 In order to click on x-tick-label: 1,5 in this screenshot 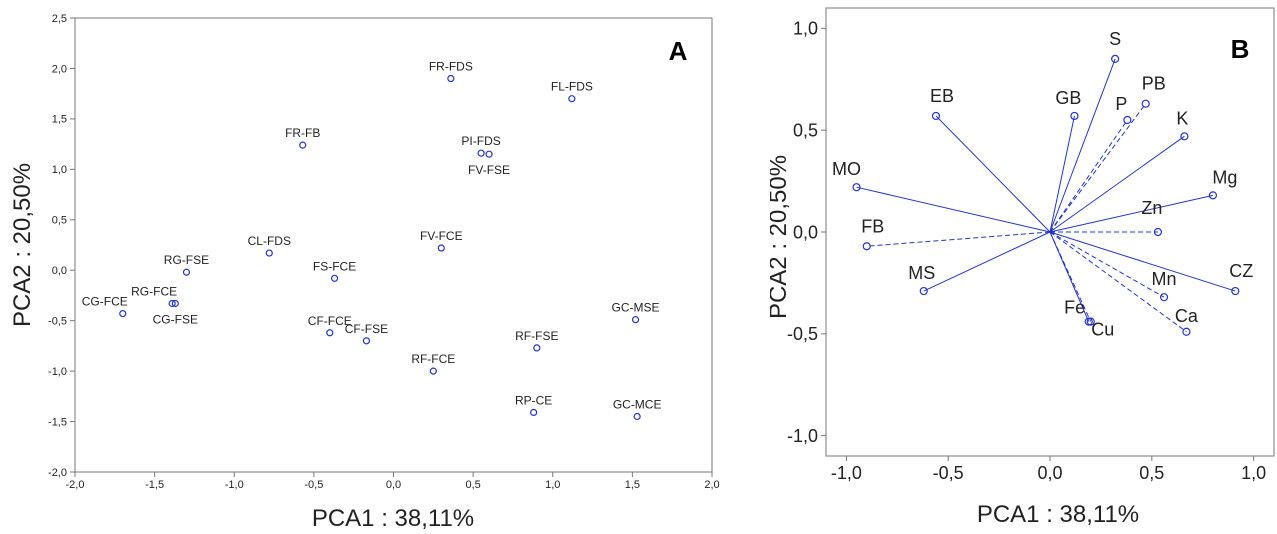, I will do `click(632, 485)`.